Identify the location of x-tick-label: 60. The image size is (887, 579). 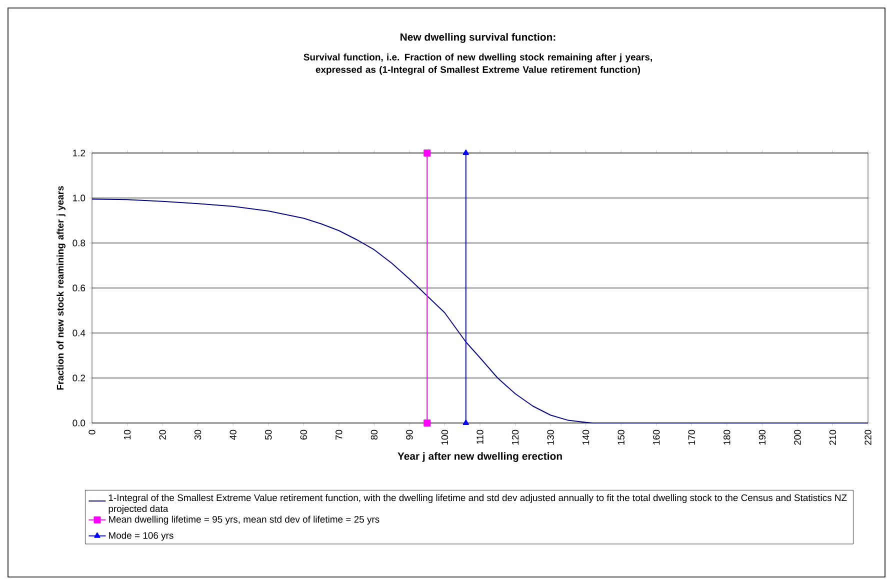
(303, 435).